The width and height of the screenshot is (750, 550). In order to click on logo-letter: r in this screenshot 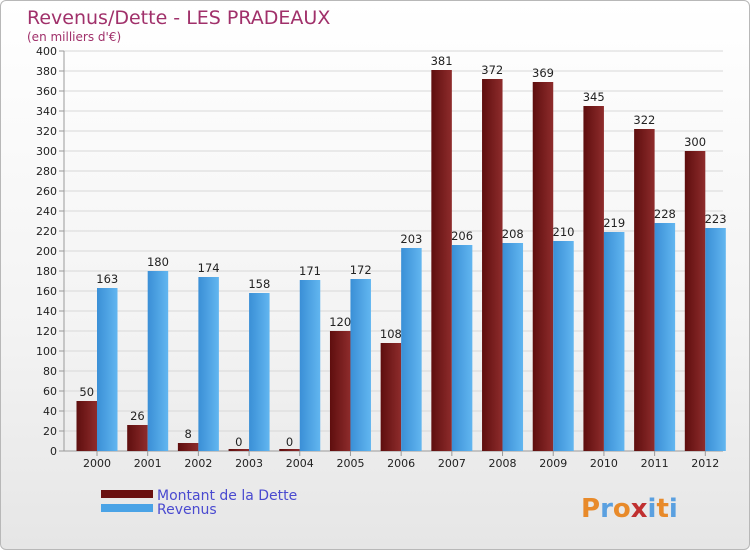, I will do `click(606, 509)`.